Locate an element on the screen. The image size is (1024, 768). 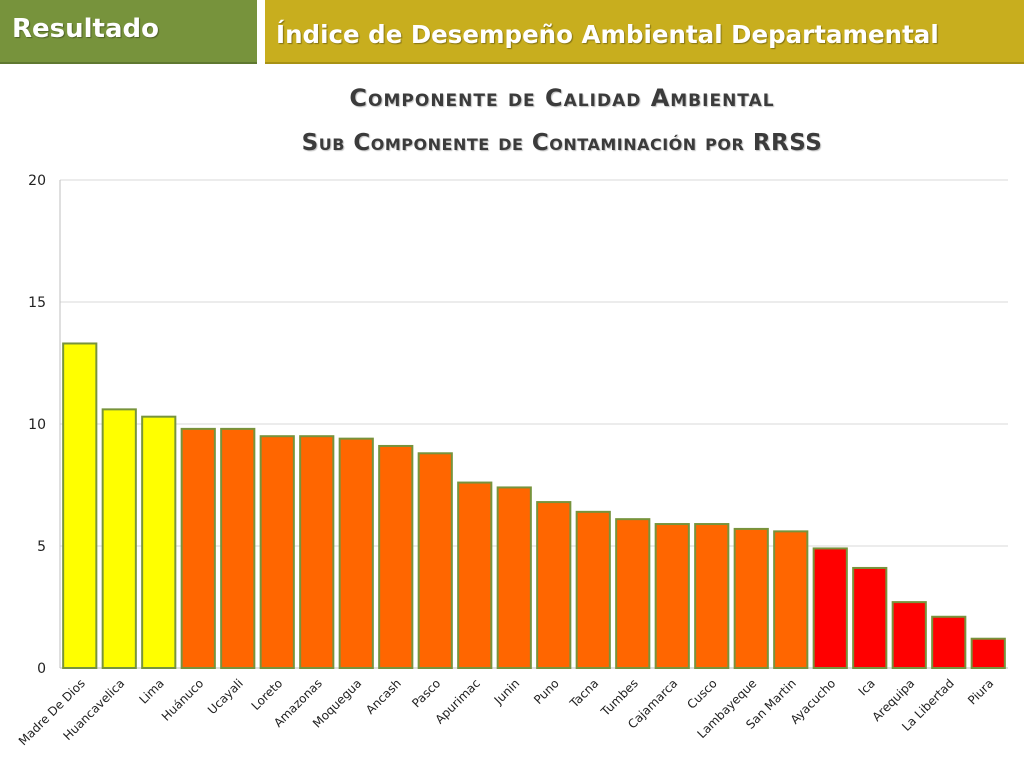
x-tick-label: Tacna is located at coordinates (584, 693).